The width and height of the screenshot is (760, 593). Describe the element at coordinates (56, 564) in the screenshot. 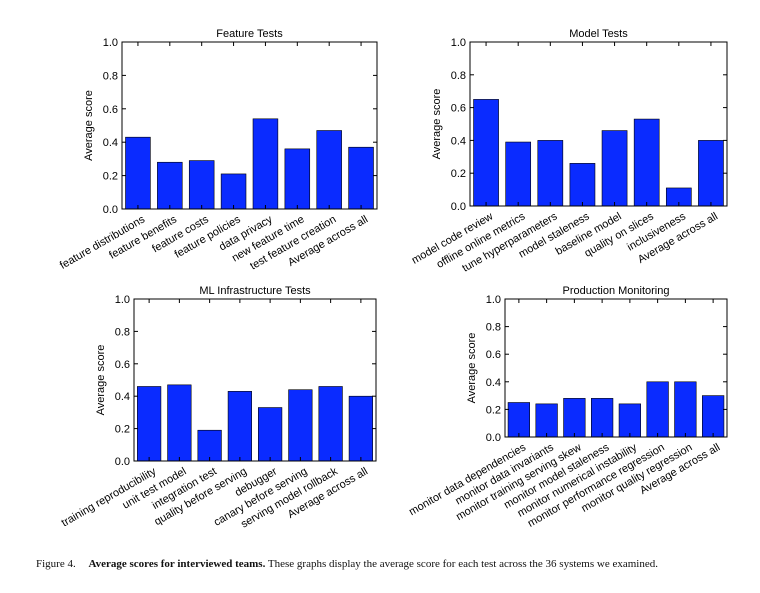

I see `caption-label: Figure 4.` at that location.